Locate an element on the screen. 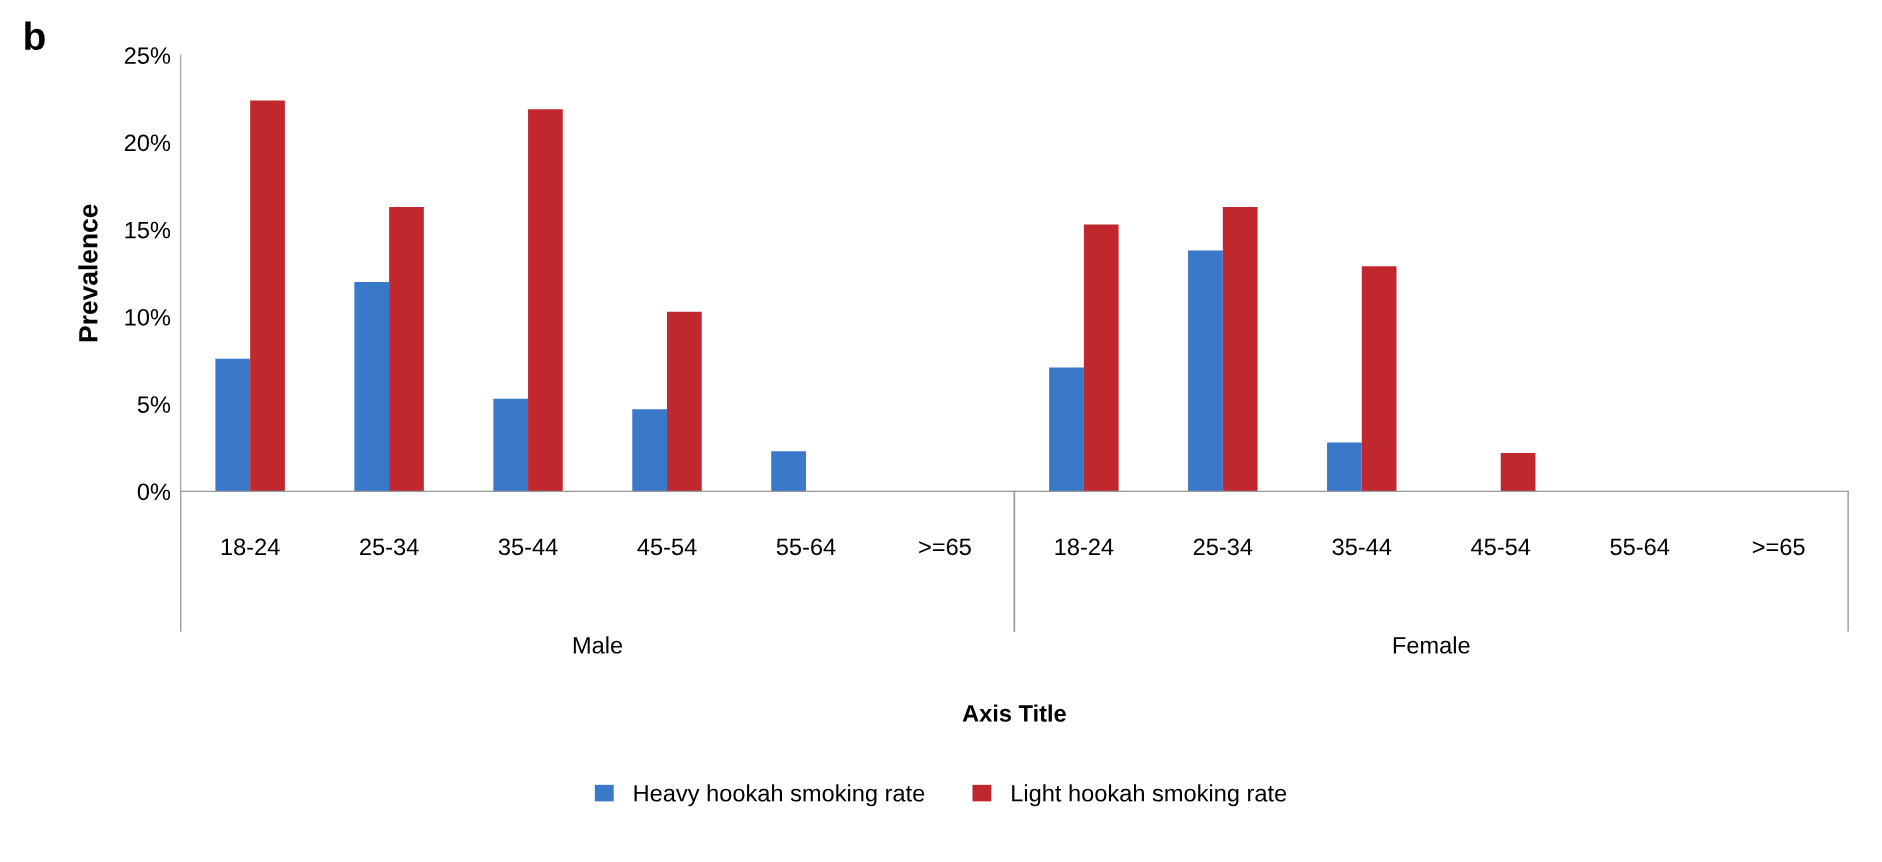 Image resolution: width=1882 pixels, height=862 pixels. x-axis-title: Female is located at coordinates (1431, 645).